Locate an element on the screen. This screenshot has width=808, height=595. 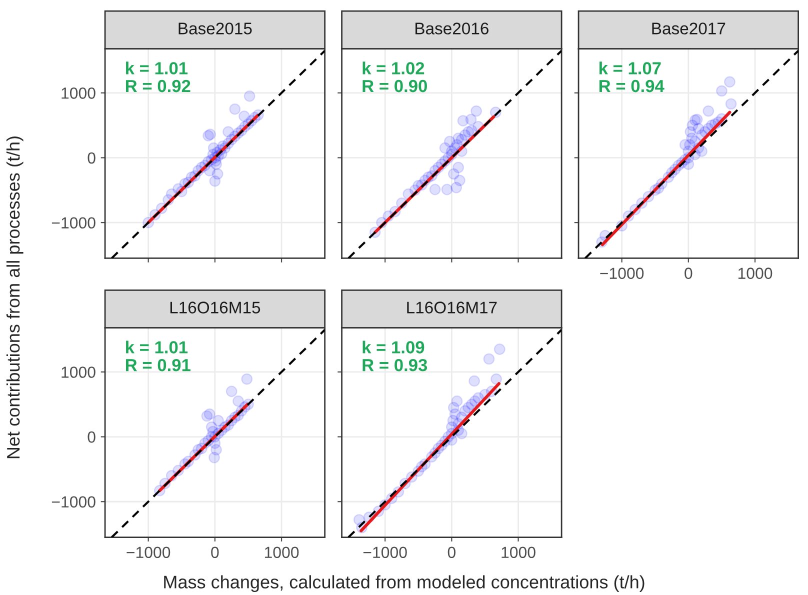
annotation: k = 1.07 is located at coordinates (630, 68).